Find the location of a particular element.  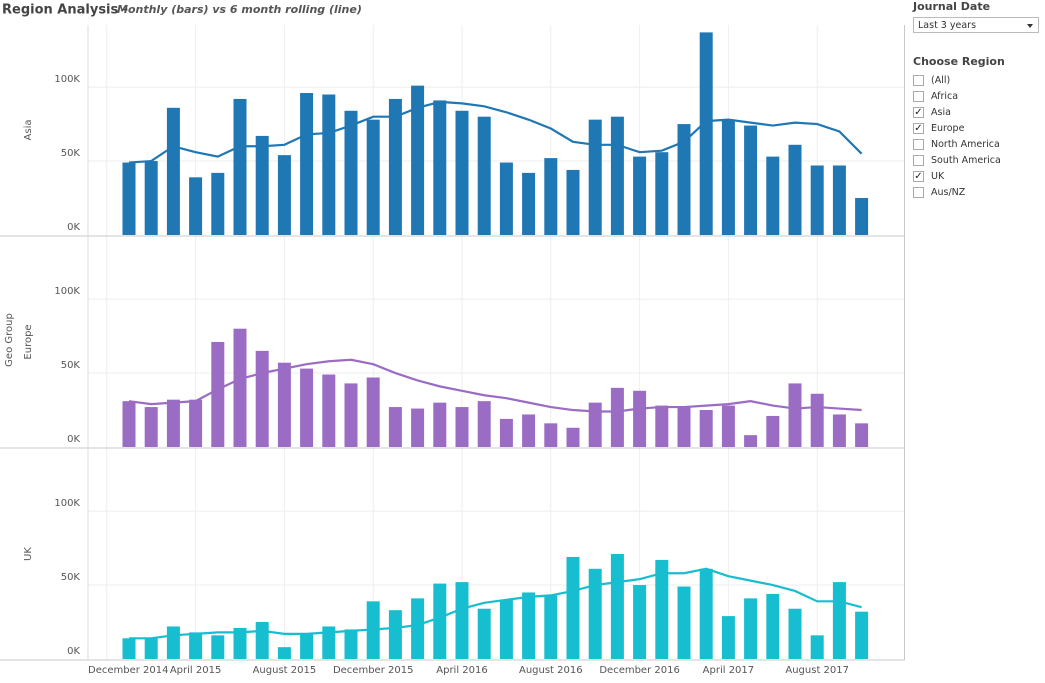

region-option: (All) is located at coordinates (978, 80).